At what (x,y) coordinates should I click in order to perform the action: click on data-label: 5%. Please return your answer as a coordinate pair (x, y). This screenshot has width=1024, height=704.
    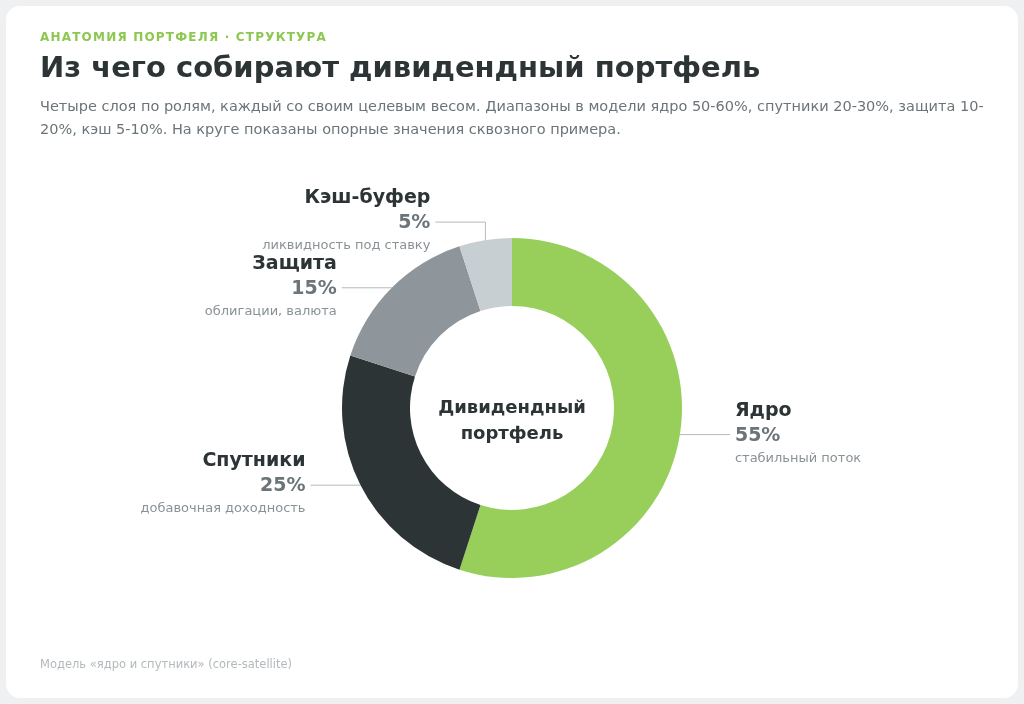
    Looking at the image, I should click on (414, 221).